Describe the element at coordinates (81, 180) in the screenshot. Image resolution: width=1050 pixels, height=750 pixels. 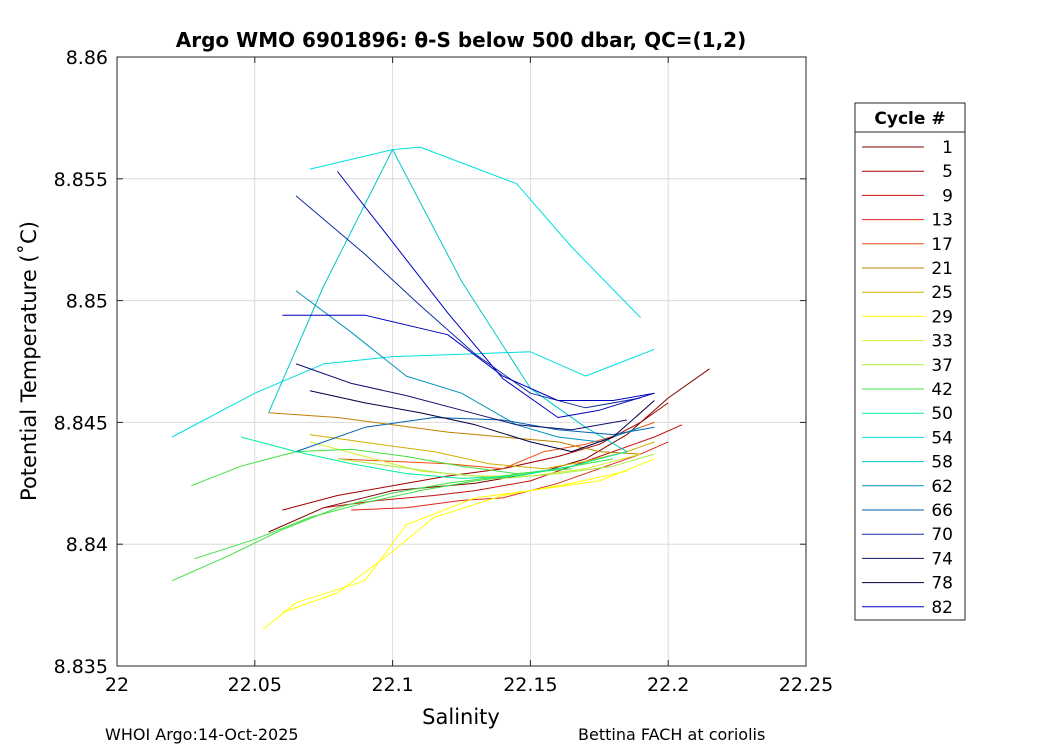
I see `y-tick-label: 8.855` at that location.